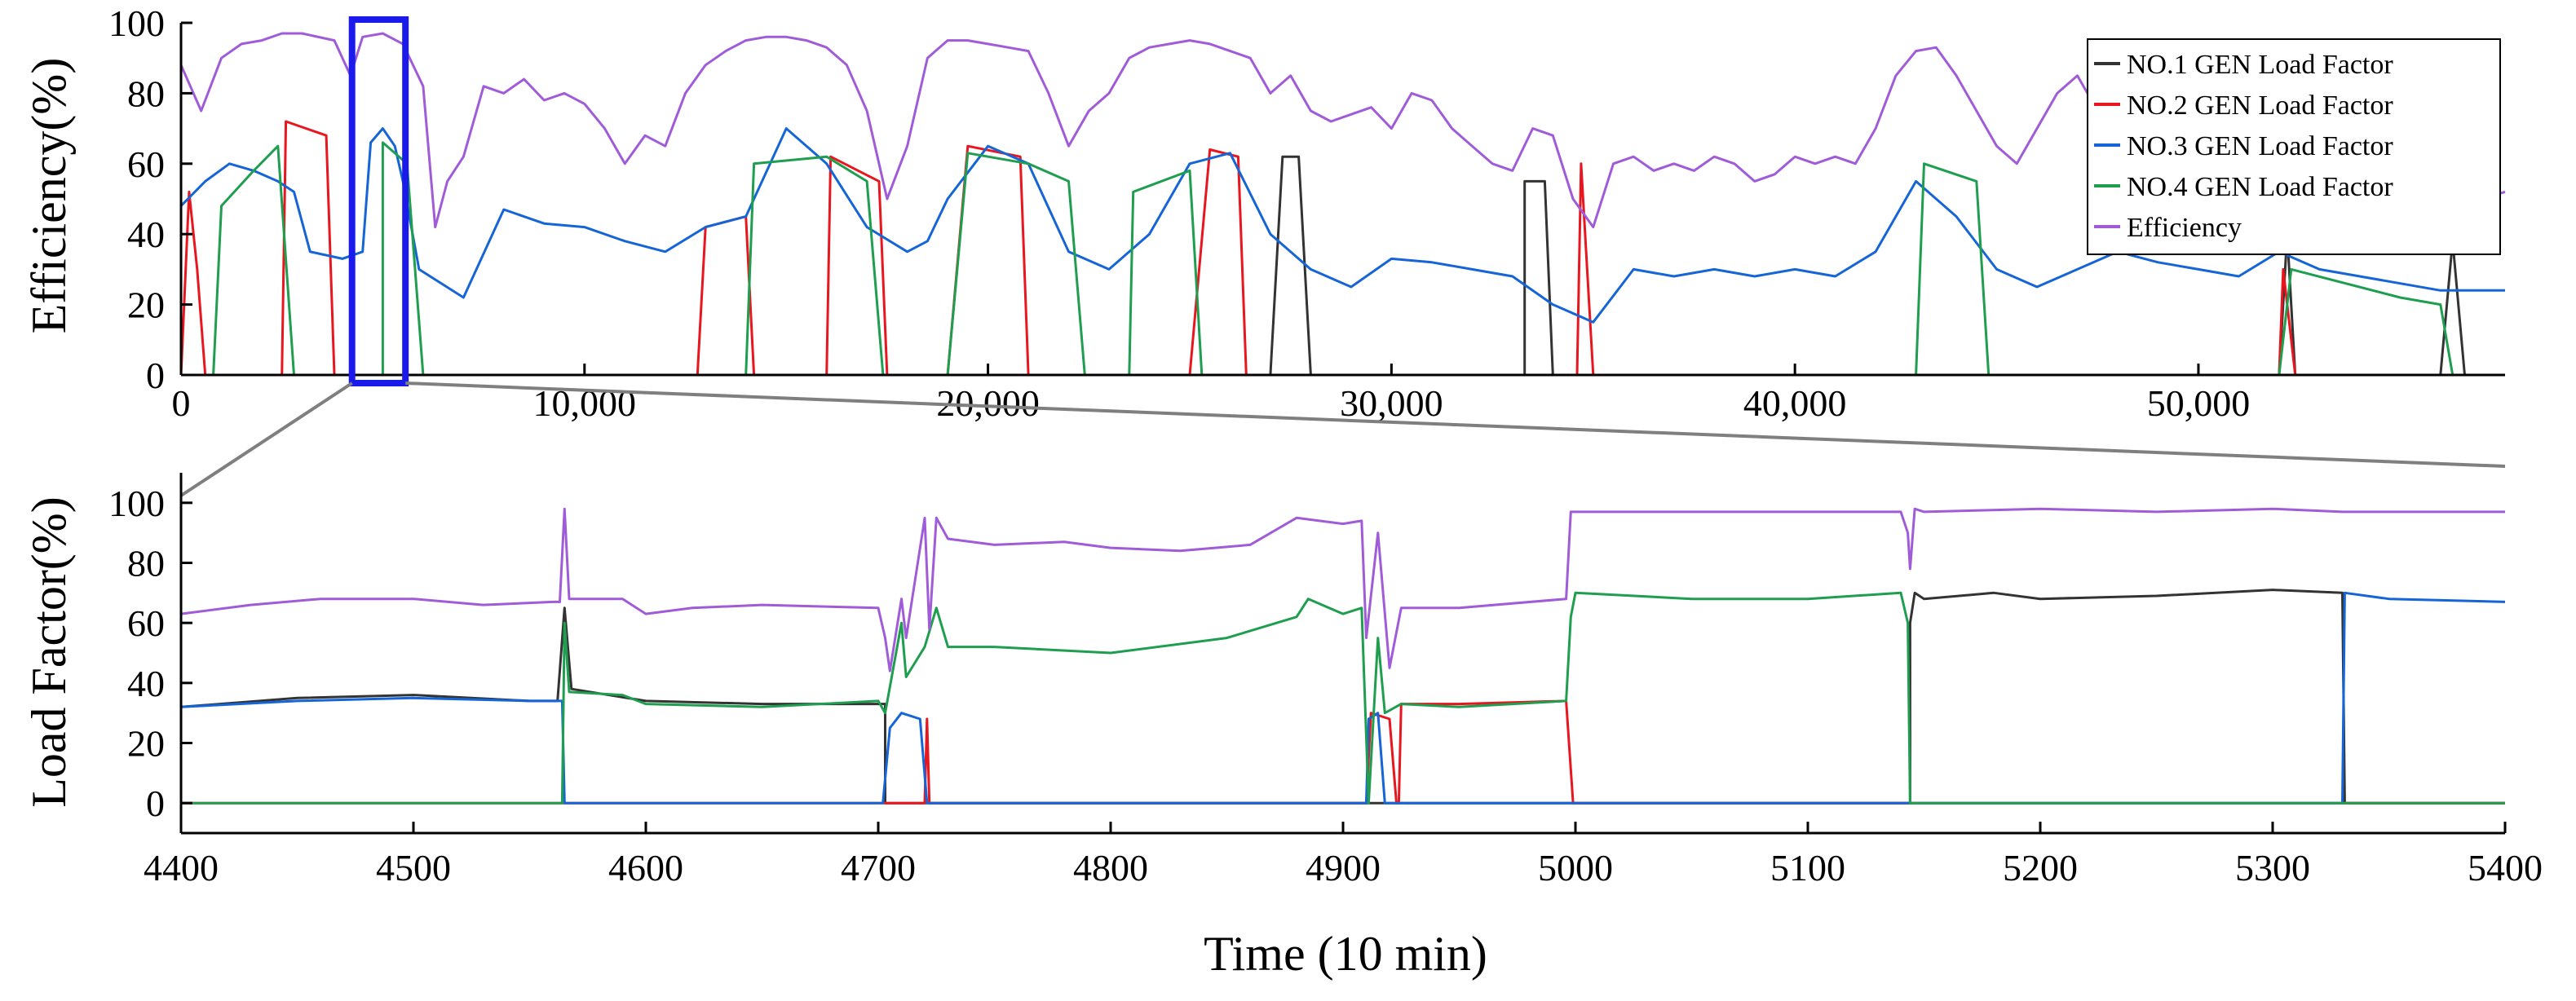 Image resolution: width=2576 pixels, height=1001 pixels. Describe the element at coordinates (136, 23) in the screenshot. I see `overview-y-tick-label: 100` at that location.